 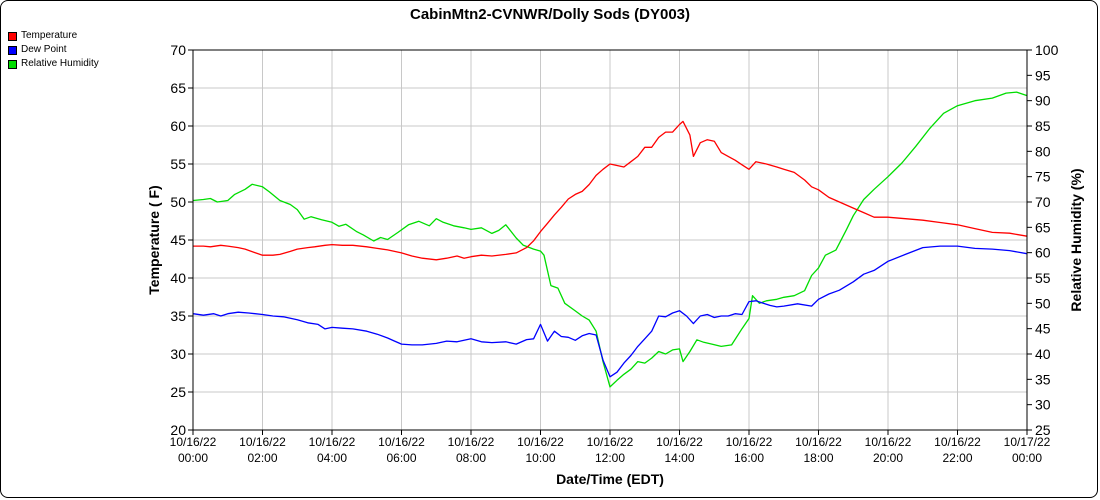 What do you see at coordinates (60, 63) in the screenshot?
I see `legend-label: Relative Humidity` at bounding box center [60, 63].